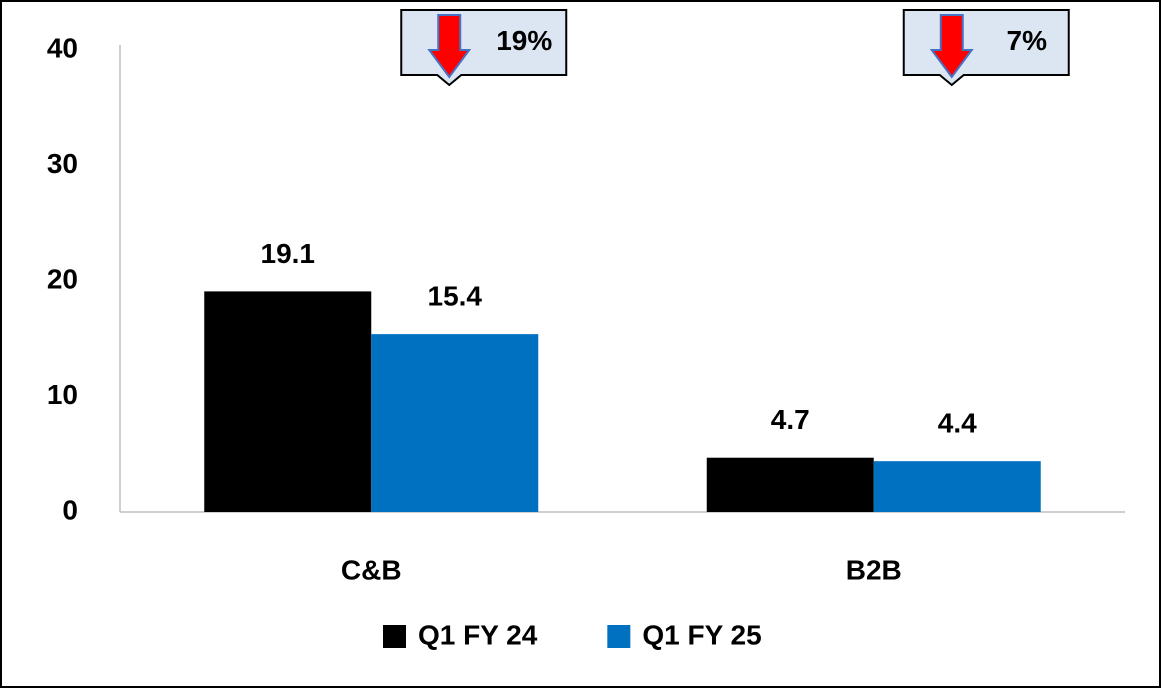  Describe the element at coordinates (70, 509) in the screenshot. I see `y-tick-label: 0` at that location.